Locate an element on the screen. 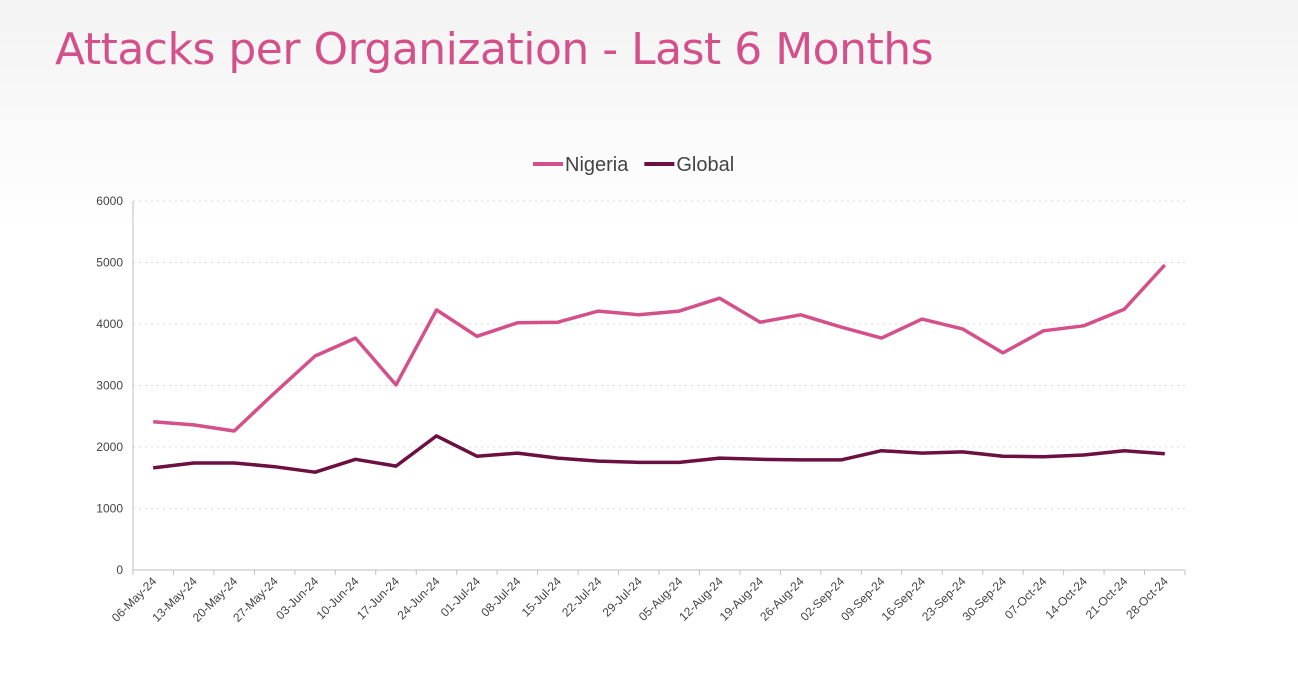 Image resolution: width=1298 pixels, height=692 pixels. x-tick-label: 21-Oct-24 is located at coordinates (1107, 598).